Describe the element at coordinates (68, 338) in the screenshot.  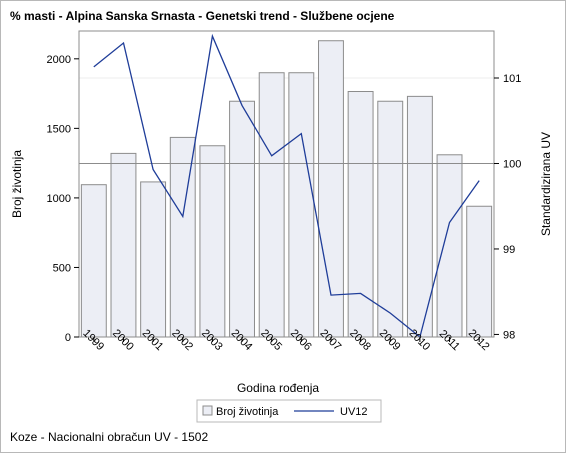
I see `left-tick-label: 0` at that location.